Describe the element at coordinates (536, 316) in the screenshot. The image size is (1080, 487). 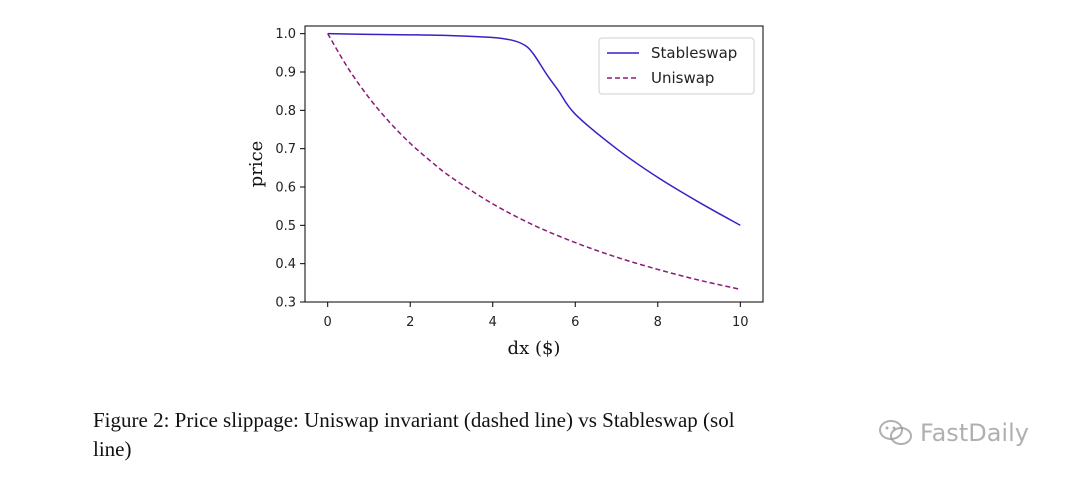
I see `x-axis-ticks: 0 2 4 6 8 10` at that location.